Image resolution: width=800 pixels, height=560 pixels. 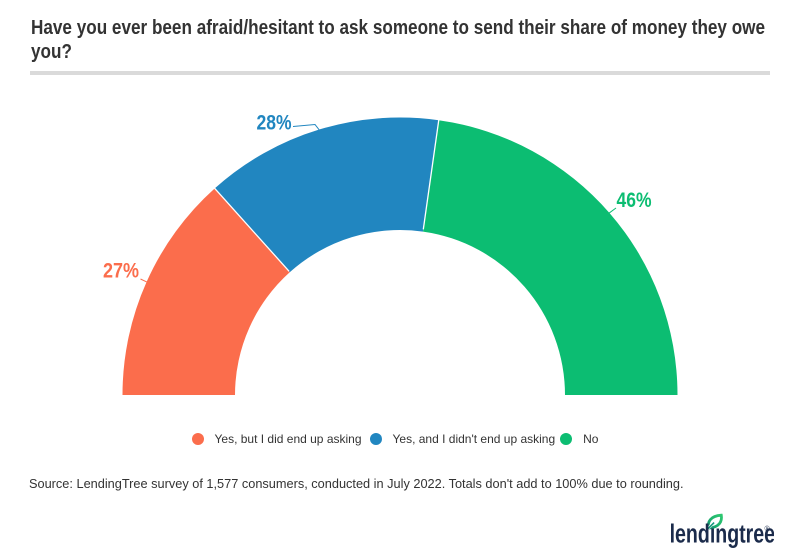 I want to click on svg-text: lendıngtree, so click(x=722, y=533).